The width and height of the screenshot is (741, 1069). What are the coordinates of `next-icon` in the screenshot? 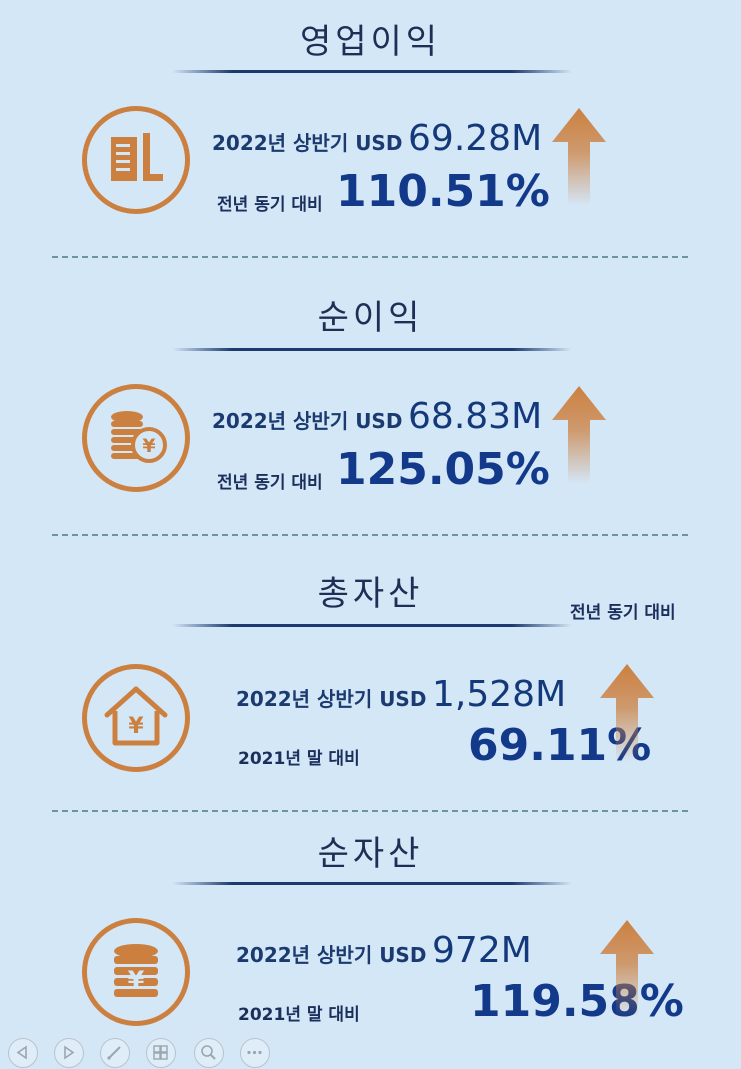 It's located at (69, 1052).